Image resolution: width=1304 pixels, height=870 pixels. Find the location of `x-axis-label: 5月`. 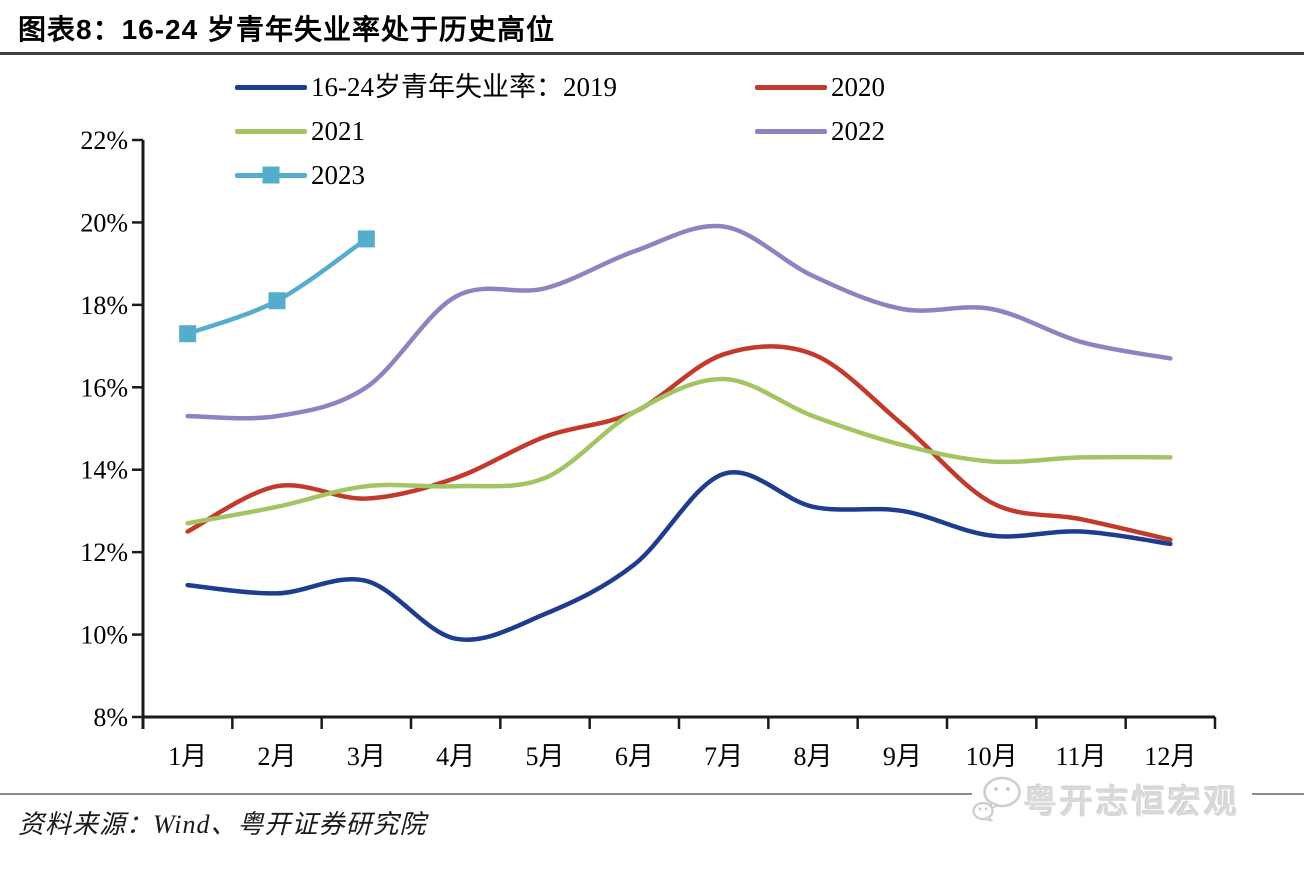

x-axis-label: 5月 is located at coordinates (544, 756).